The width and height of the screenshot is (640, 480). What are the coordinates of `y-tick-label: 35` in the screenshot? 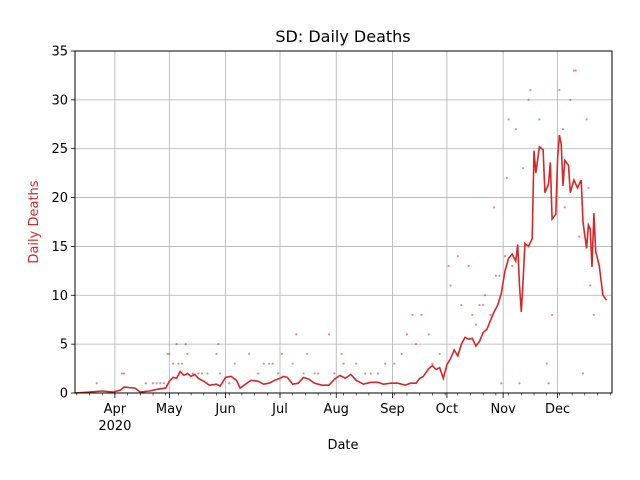 It's located at (59, 52).